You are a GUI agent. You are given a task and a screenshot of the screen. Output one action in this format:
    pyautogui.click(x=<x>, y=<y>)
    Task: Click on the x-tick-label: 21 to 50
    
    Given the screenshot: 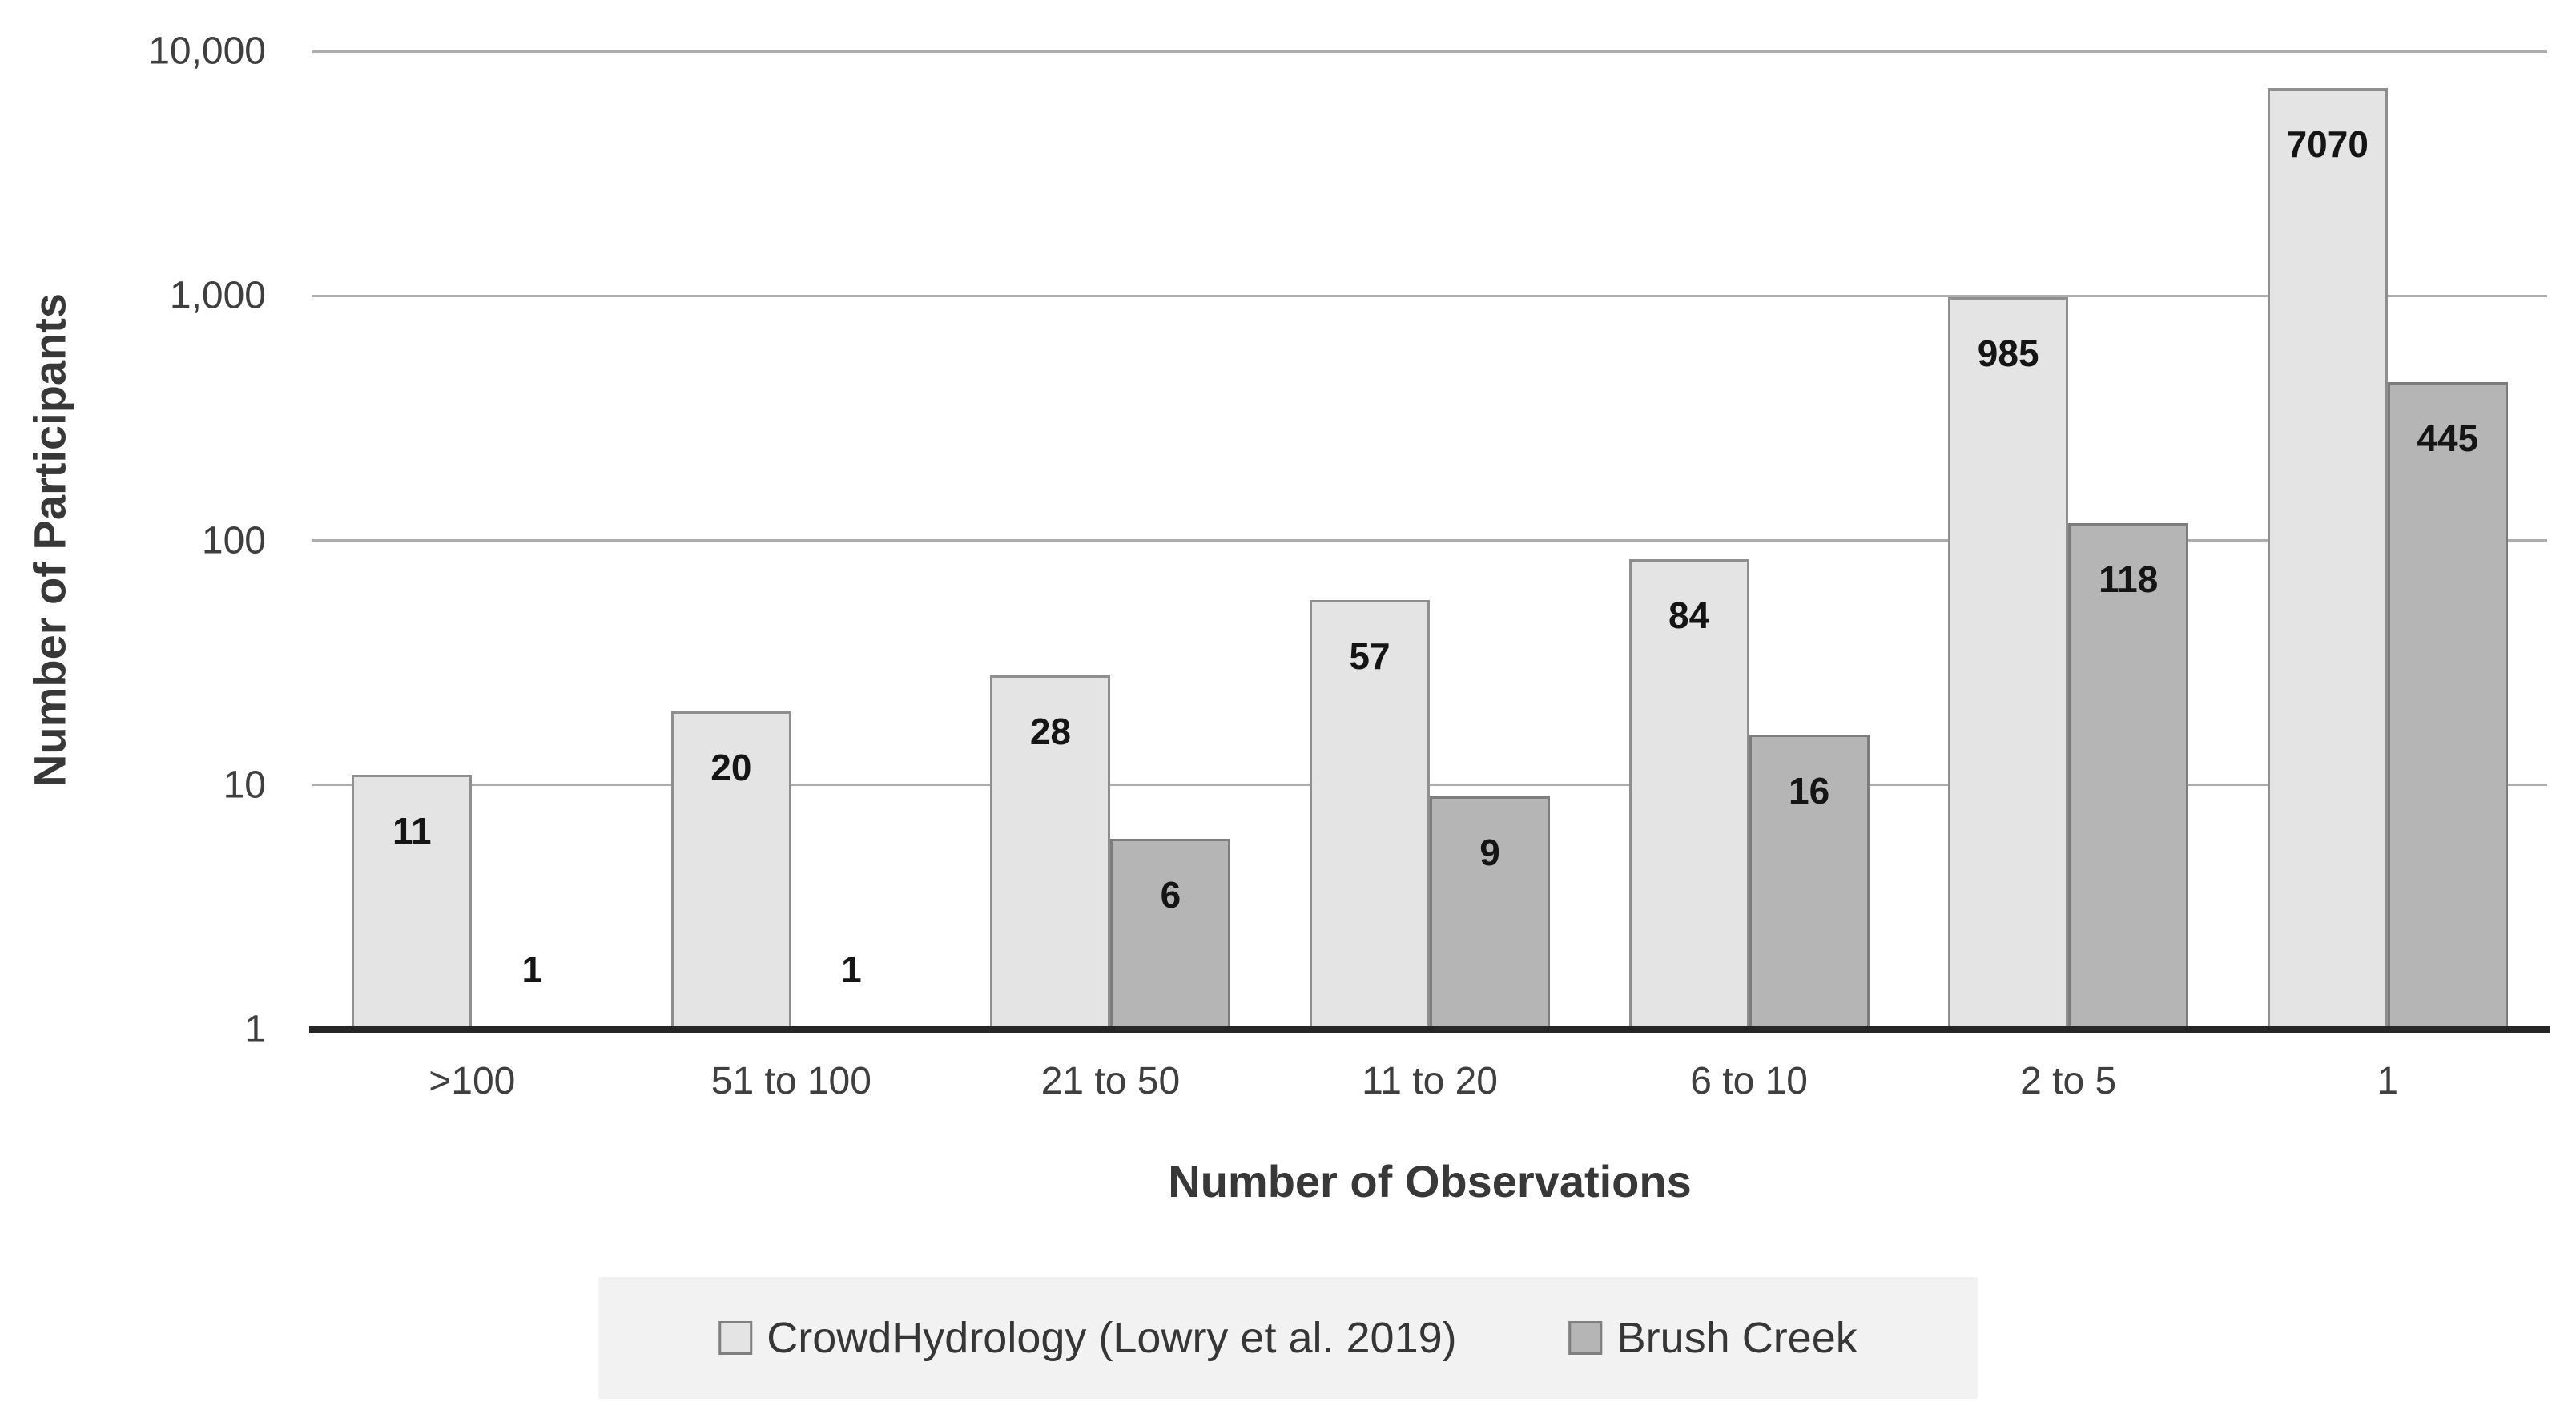 What is the action you would take?
    pyautogui.click(x=1110, y=1081)
    